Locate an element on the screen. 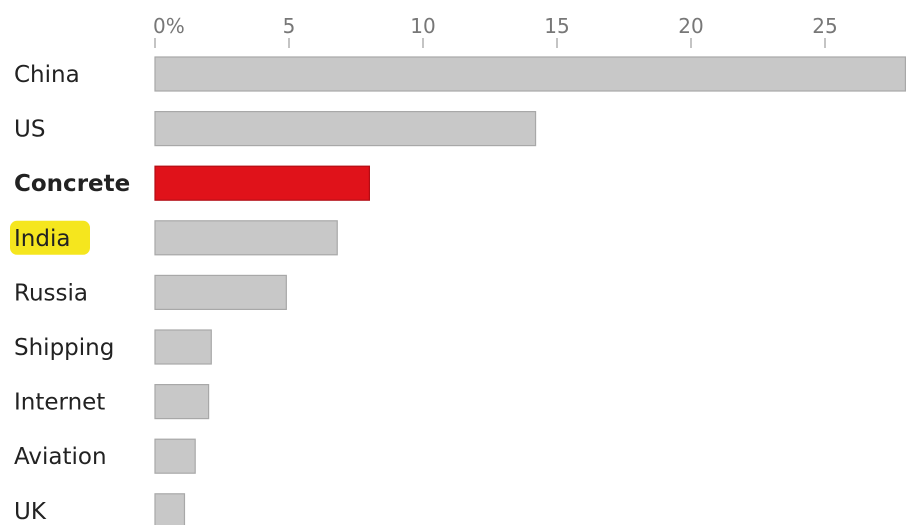 This screenshot has height=525, width=924. x-tick-label: 15 is located at coordinates (556, 26).